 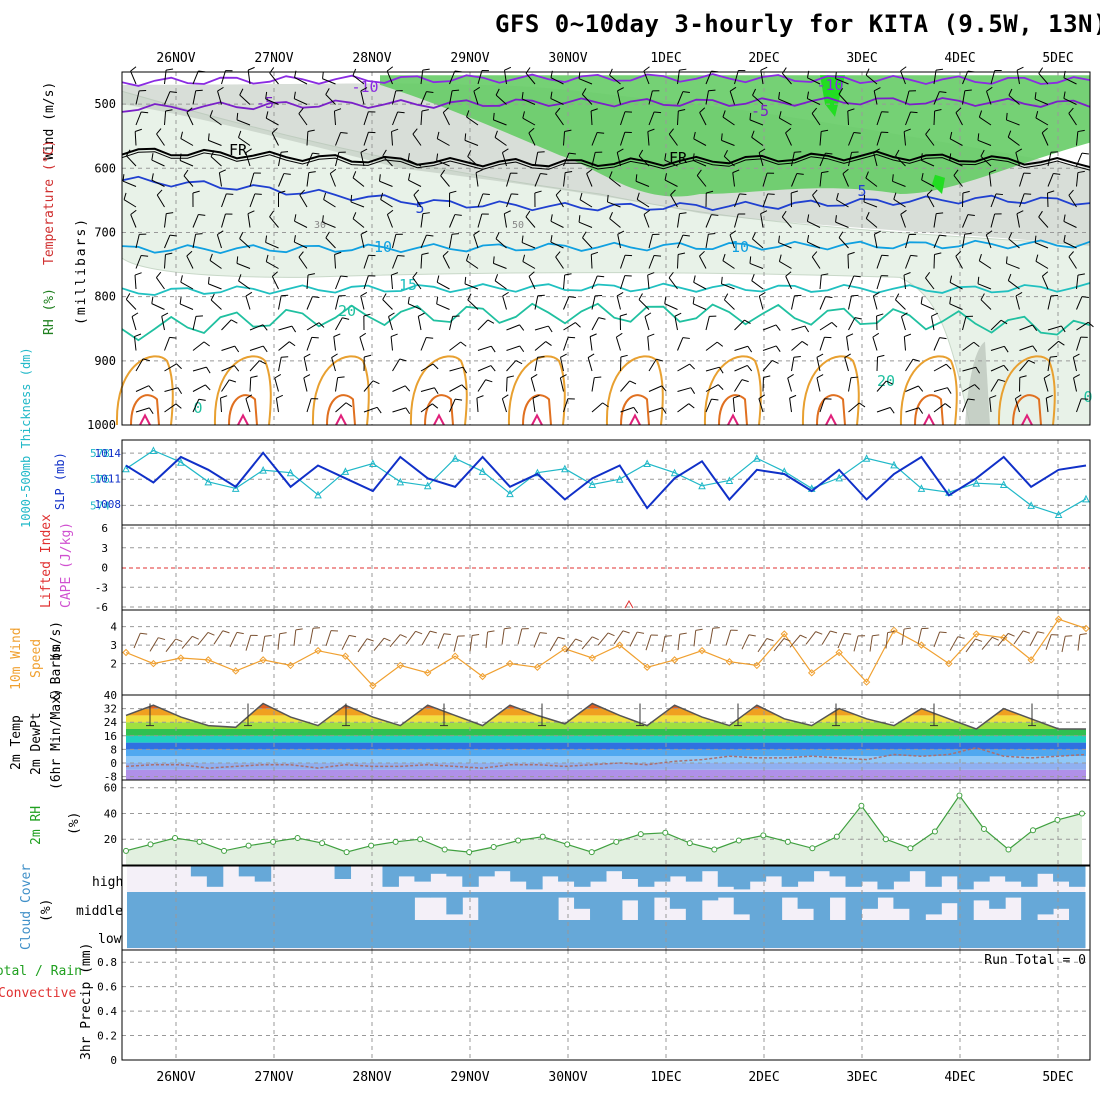 I want to click on p6-y-tick: 20, so click(x=110, y=839).